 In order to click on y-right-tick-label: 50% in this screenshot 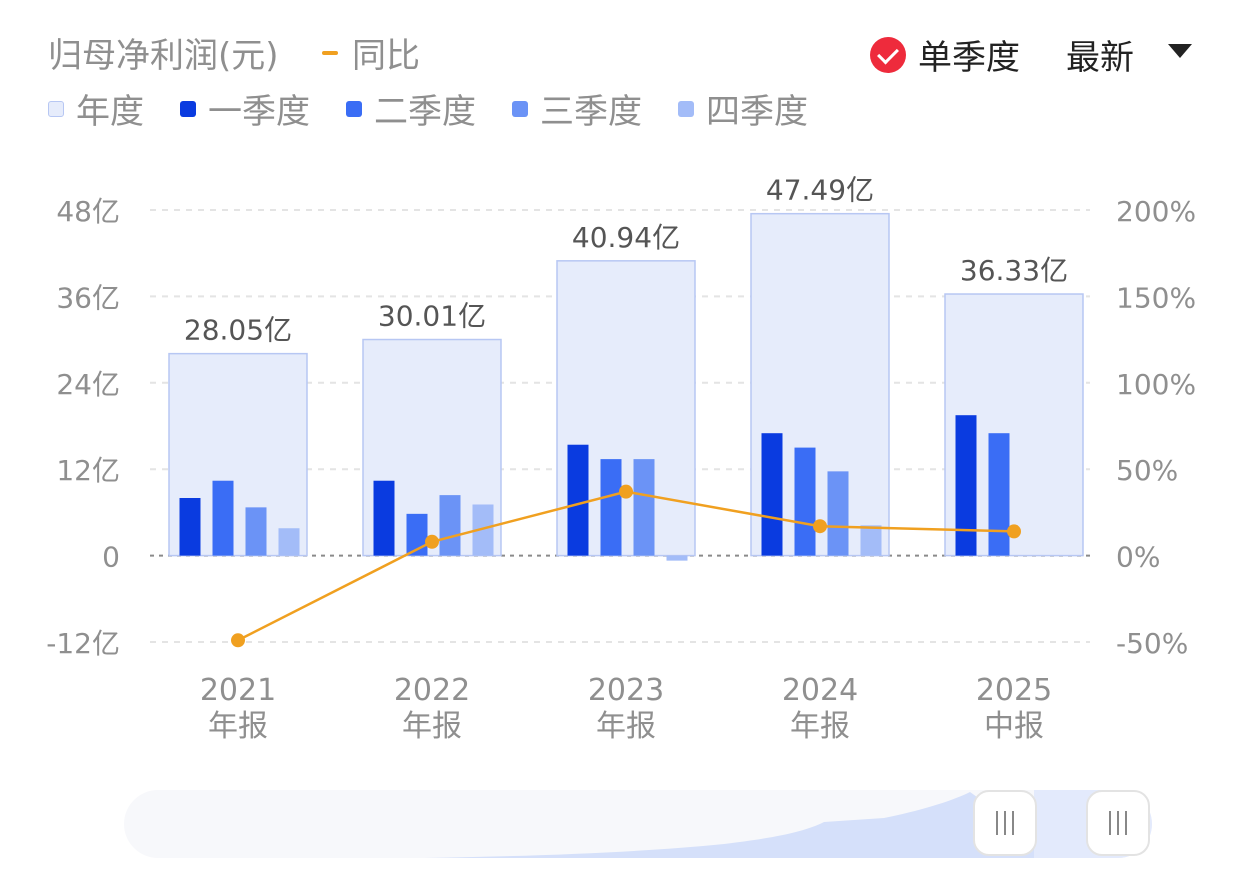, I will do `click(1147, 470)`.